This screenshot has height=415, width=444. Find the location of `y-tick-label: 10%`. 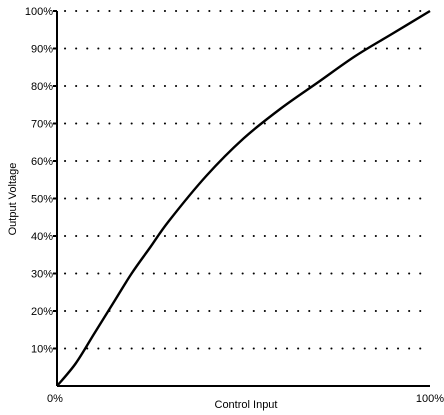

y-tick-label: 10% is located at coordinates (42, 350).